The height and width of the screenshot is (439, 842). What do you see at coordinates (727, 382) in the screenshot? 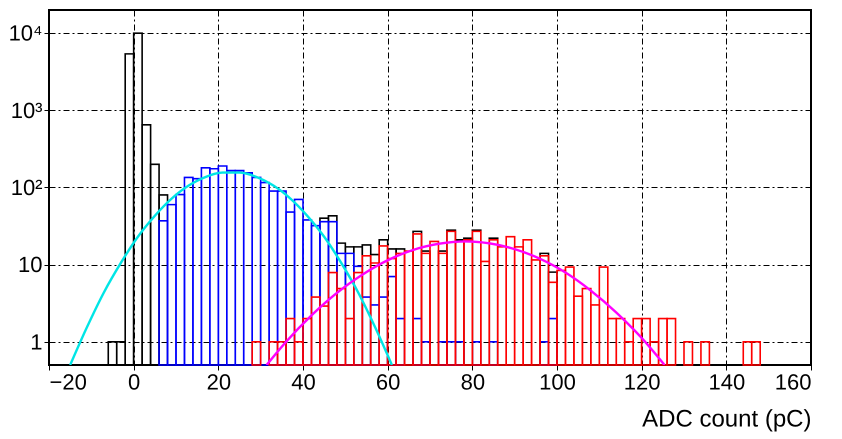
I see `x-tick-label: 140` at bounding box center [727, 382].